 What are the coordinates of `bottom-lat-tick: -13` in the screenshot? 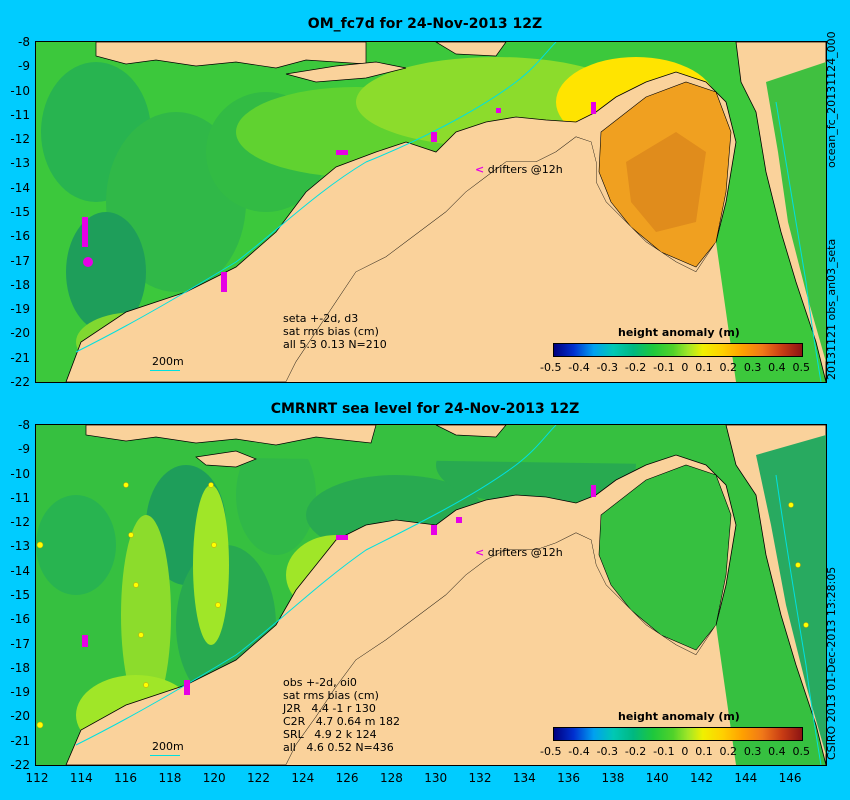 It's located at (20, 546).